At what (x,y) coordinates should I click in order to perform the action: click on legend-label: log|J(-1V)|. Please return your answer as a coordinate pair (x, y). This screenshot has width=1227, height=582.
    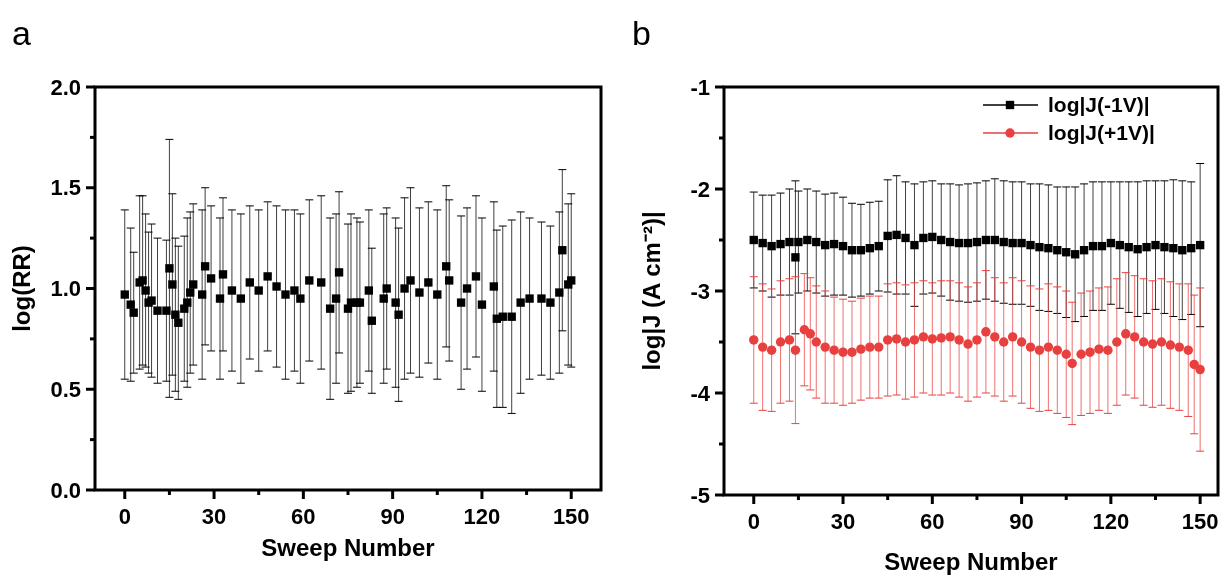
    Looking at the image, I should click on (1099, 105).